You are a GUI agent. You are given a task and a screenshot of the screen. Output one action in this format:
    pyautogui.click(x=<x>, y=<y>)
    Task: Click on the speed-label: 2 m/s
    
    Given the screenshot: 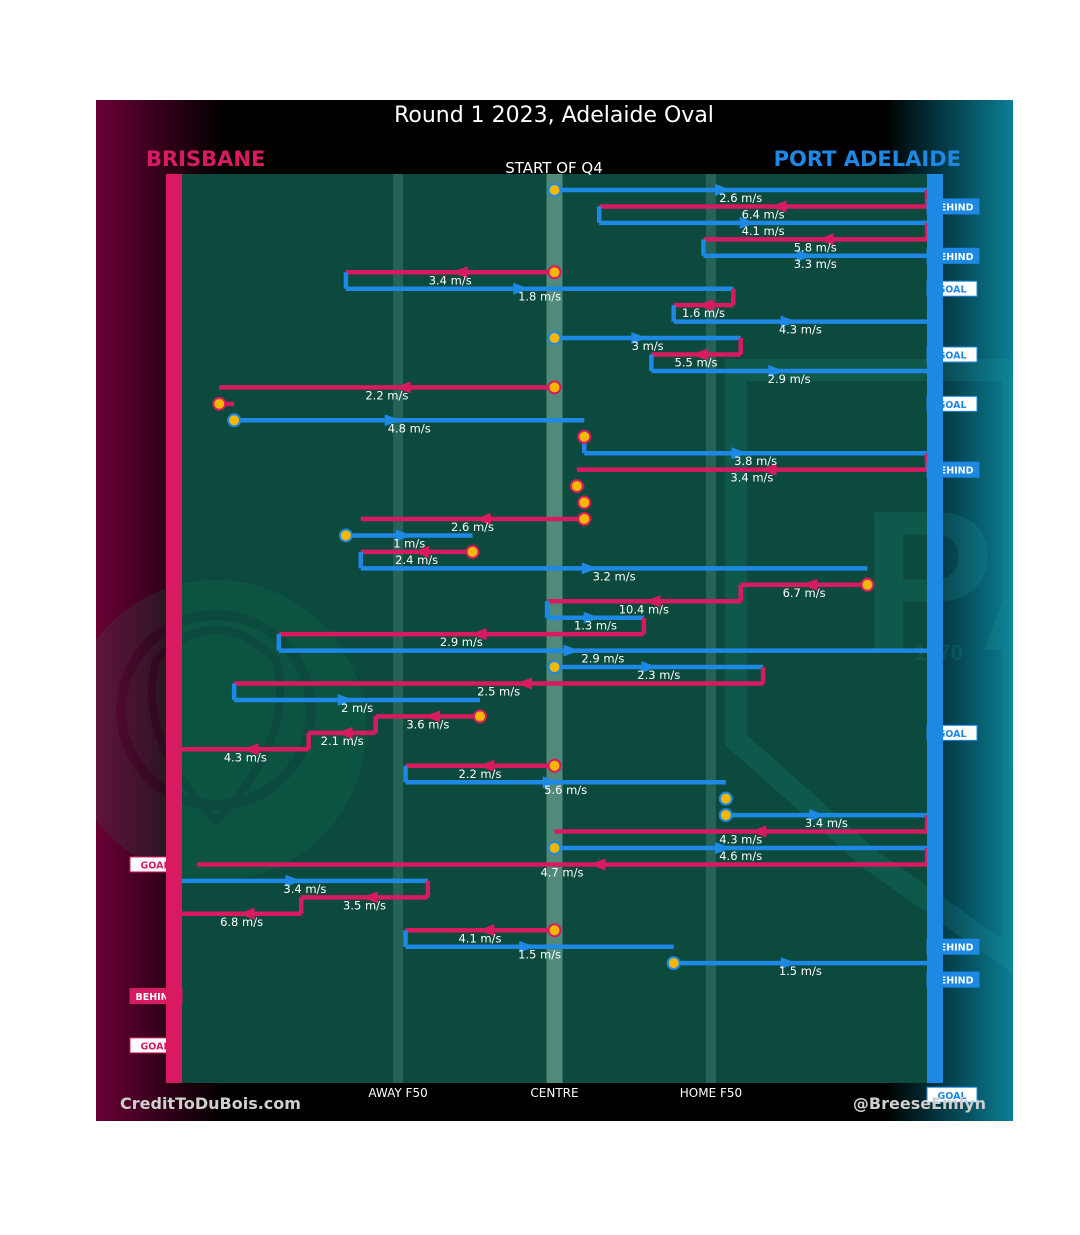 What is the action you would take?
    pyautogui.click(x=357, y=708)
    